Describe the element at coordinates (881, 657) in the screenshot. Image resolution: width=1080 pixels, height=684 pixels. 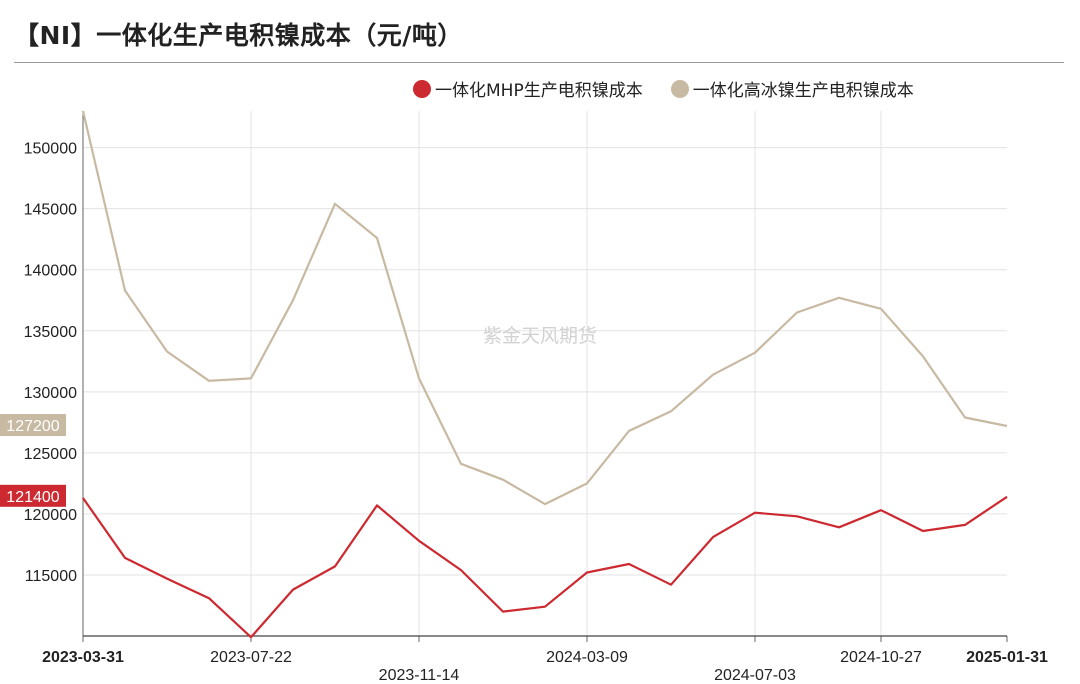
I see `x-tick-label: 2024-10-27` at that location.